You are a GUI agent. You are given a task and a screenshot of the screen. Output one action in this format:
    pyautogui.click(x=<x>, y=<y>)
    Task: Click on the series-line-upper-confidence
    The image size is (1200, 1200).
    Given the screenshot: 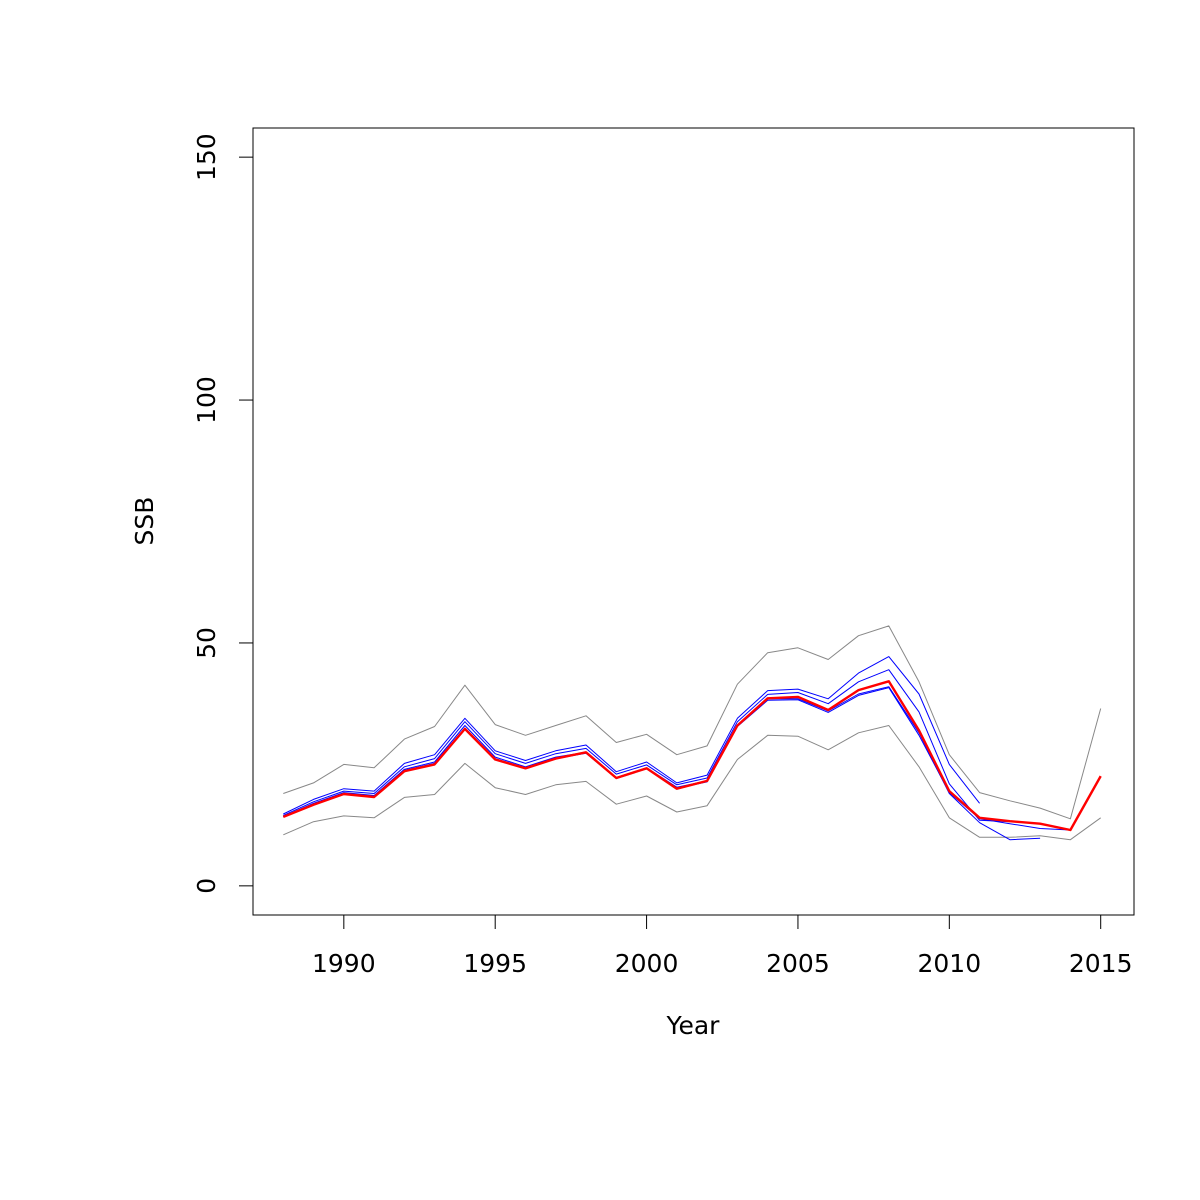 What is the action you would take?
    pyautogui.click(x=692, y=722)
    